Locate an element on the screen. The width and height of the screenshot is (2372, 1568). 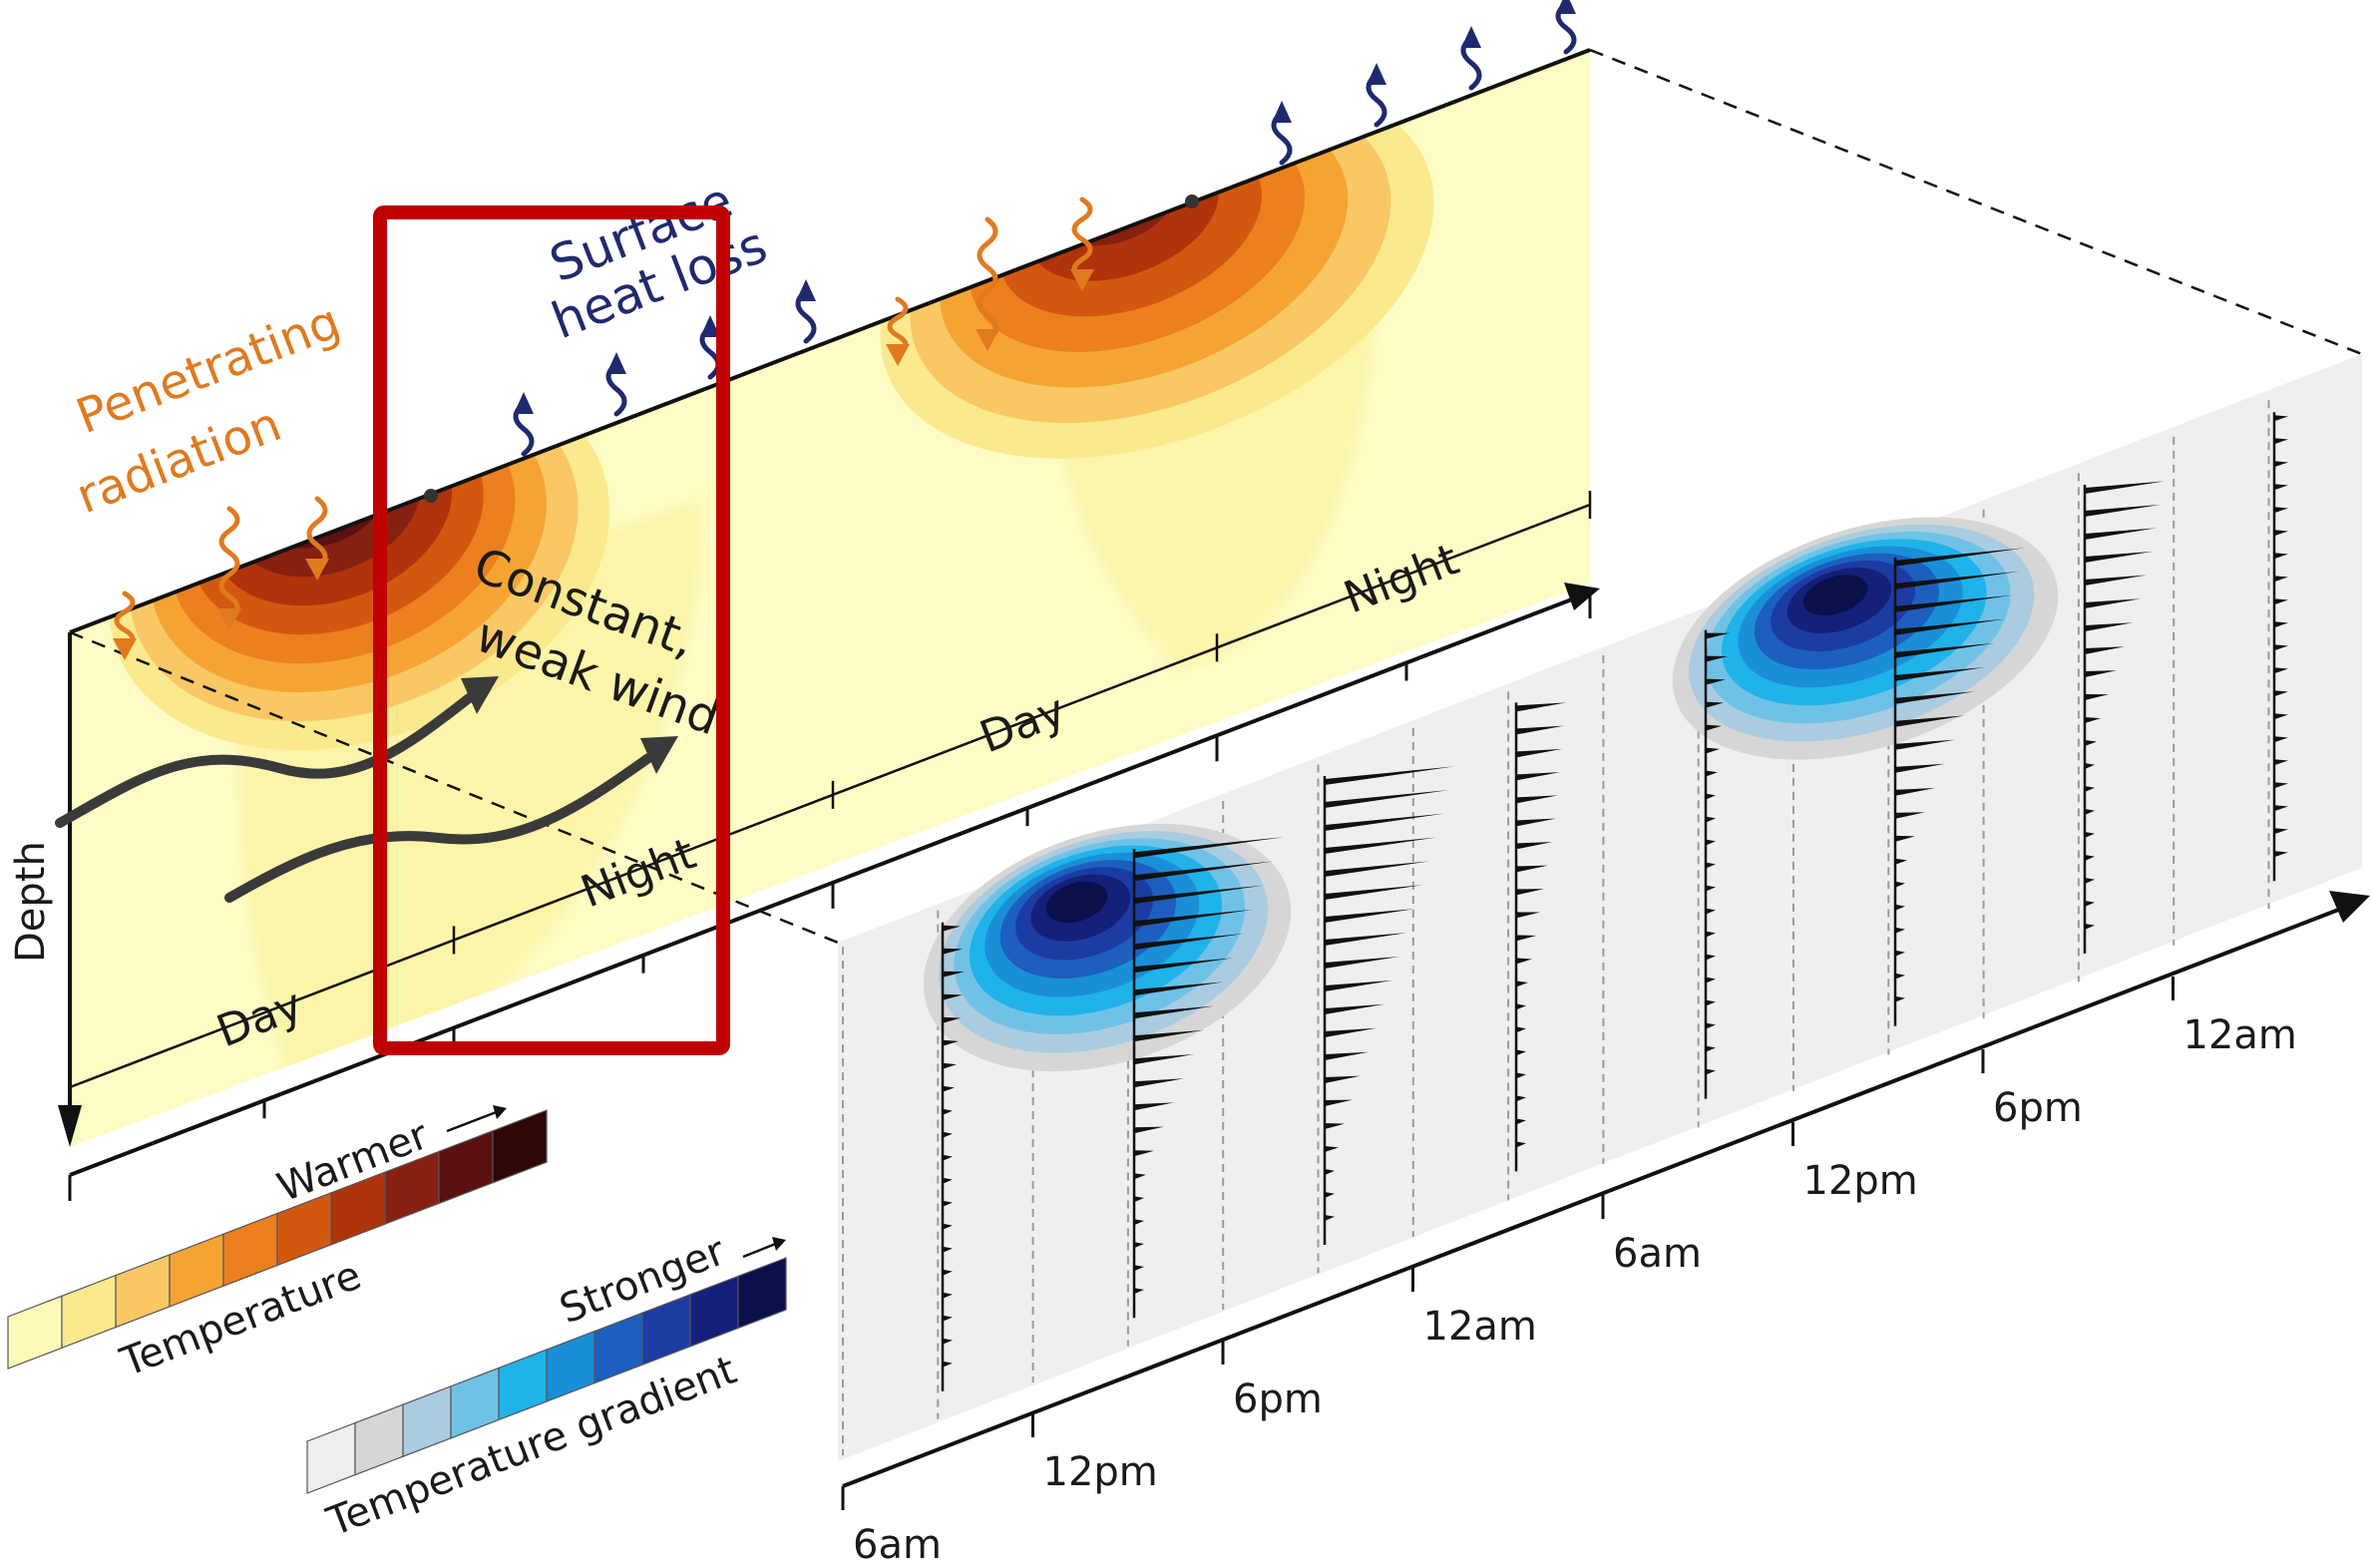
depth-axis-arrow is located at coordinates (70, 1126).